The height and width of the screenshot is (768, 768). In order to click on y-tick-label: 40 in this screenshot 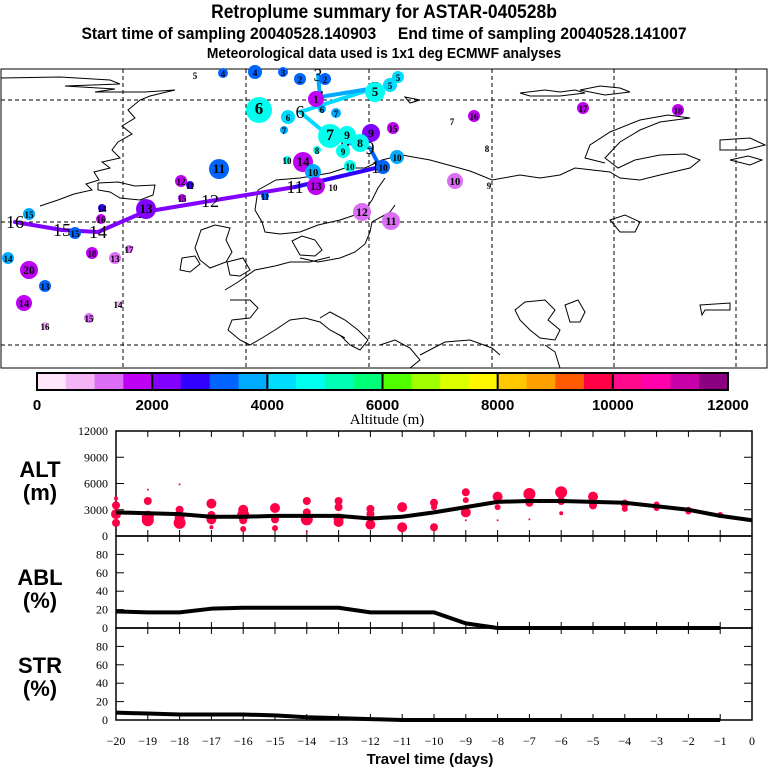, I will do `click(102, 683)`.